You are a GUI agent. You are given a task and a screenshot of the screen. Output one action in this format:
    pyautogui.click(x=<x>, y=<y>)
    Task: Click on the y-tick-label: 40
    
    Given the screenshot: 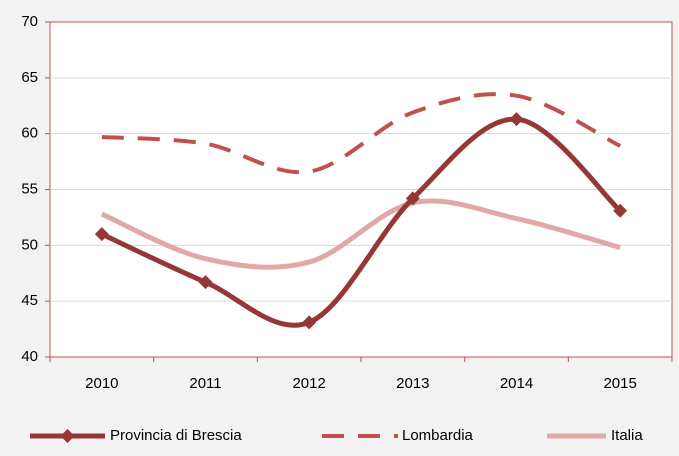 What is the action you would take?
    pyautogui.click(x=29, y=356)
    